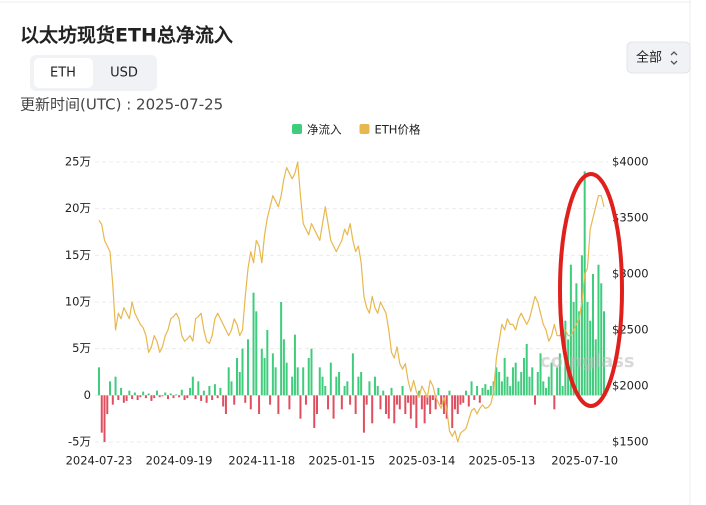  What do you see at coordinates (78, 255) in the screenshot?
I see `y-tick-label: 15万` at bounding box center [78, 255].